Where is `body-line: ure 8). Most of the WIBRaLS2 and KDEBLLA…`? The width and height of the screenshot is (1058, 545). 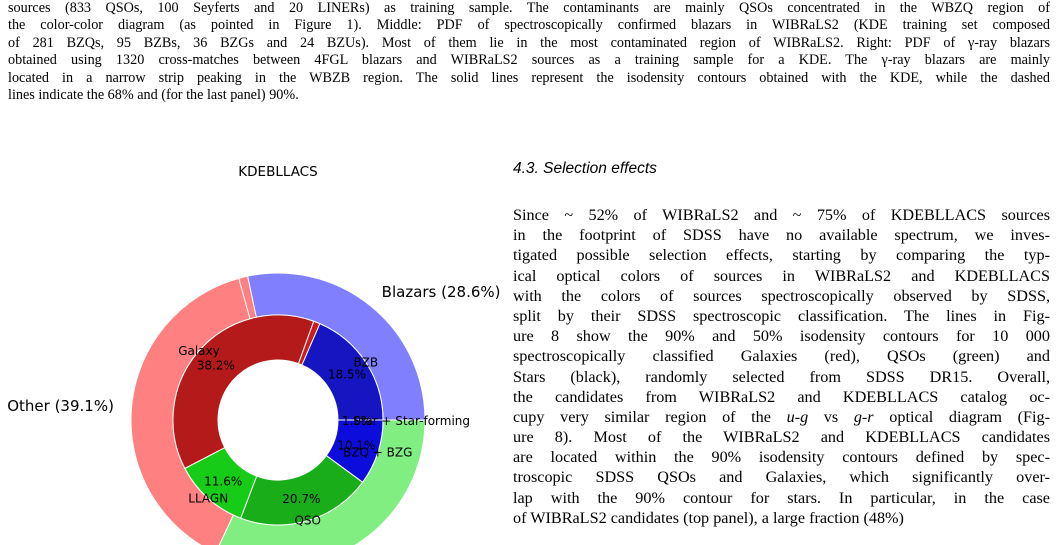 body-line: ure 8). Most of the WIBRaLS2 and KDEBLLA… is located at coordinates (781, 437).